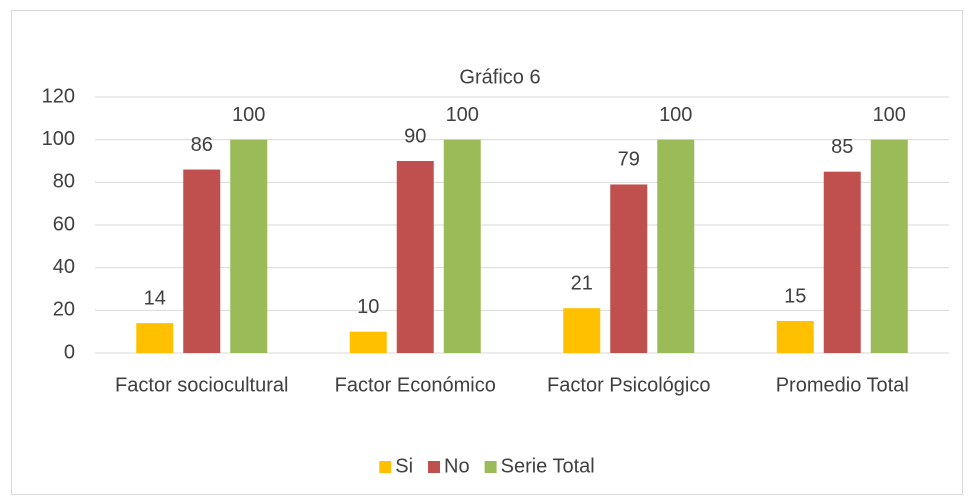  What do you see at coordinates (64, 182) in the screenshot?
I see `y-tick-label: 80` at bounding box center [64, 182].